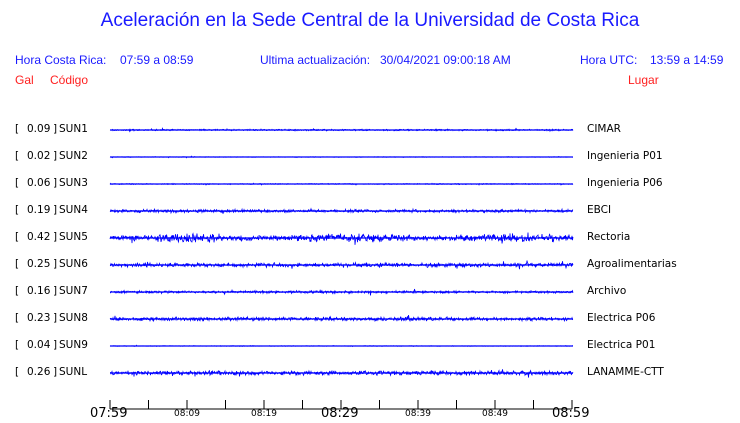 Image resolution: width=740 pixels, height=423 pixels. I want to click on gal-column-header: Gal, so click(24, 80).